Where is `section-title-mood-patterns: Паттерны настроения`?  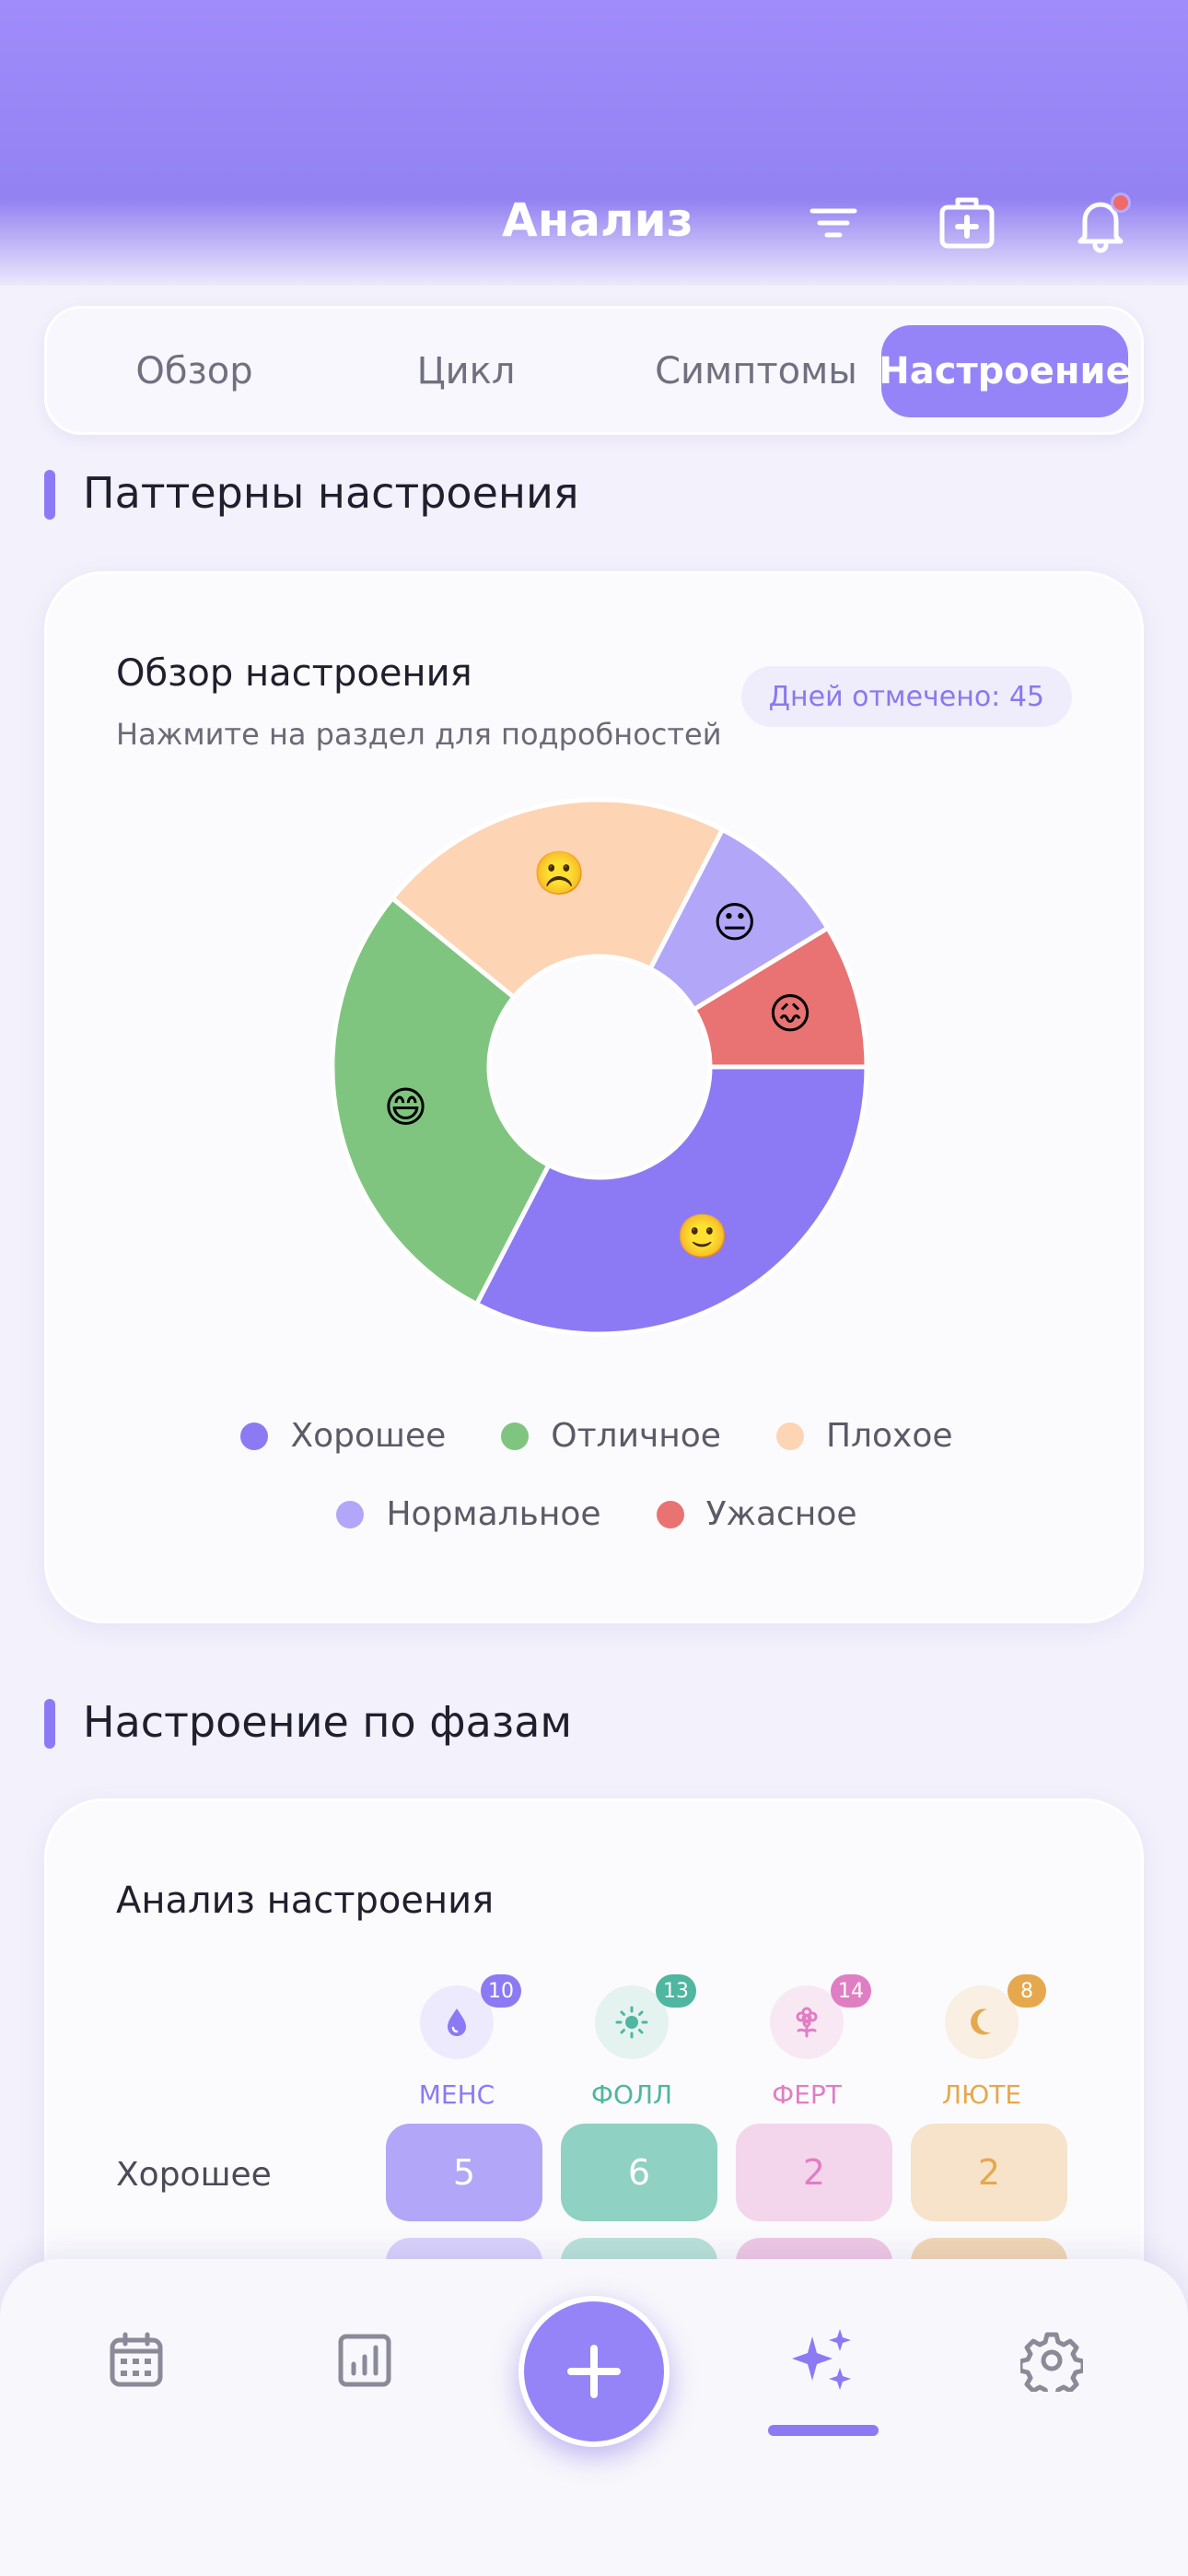 section-title-mood-patterns: Паттерны настроения is located at coordinates (311, 494).